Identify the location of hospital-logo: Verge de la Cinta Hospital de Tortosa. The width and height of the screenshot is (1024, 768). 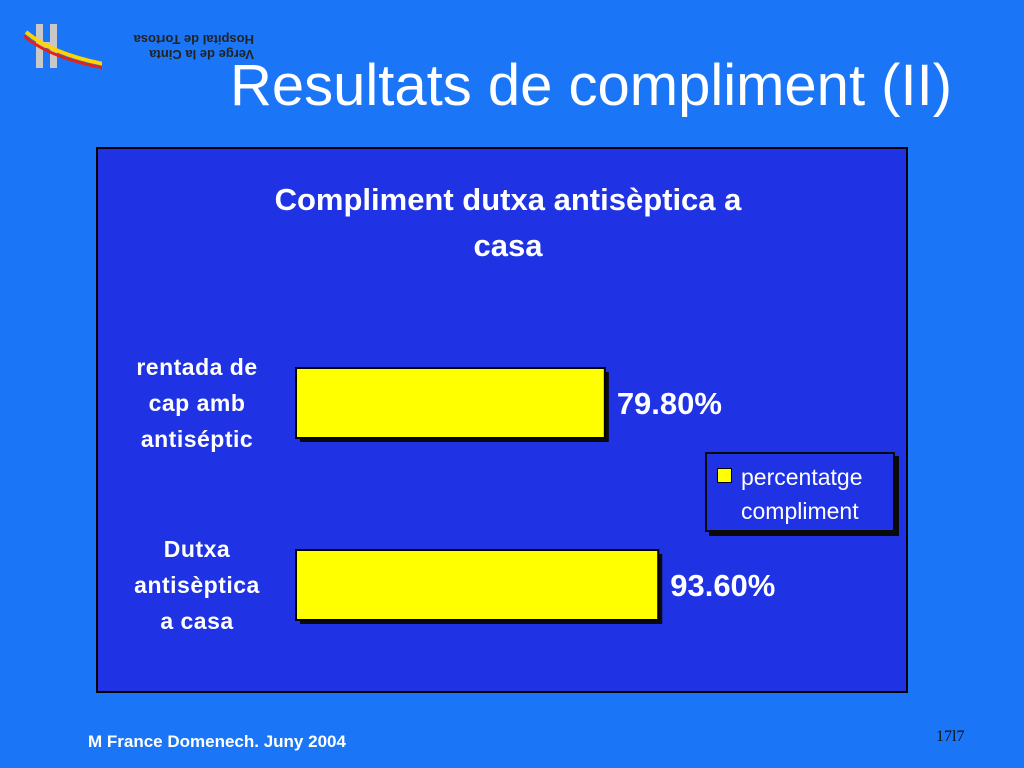
(138, 44).